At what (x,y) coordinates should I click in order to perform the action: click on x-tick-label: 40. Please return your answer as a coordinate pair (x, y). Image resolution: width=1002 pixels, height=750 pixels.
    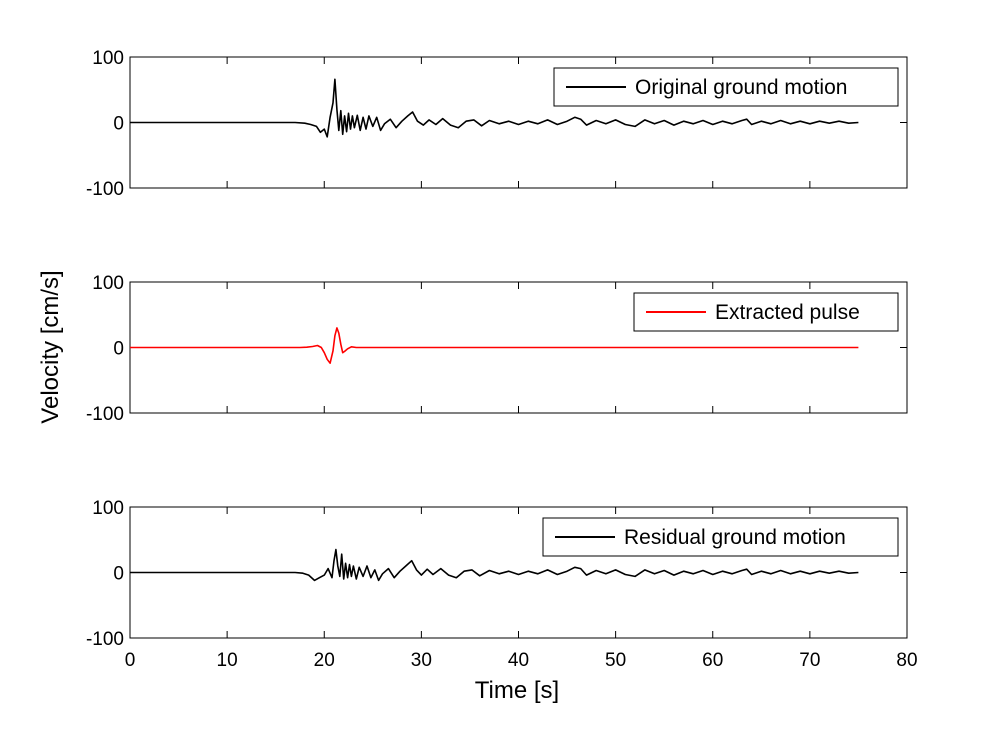
    Looking at the image, I should click on (518, 660).